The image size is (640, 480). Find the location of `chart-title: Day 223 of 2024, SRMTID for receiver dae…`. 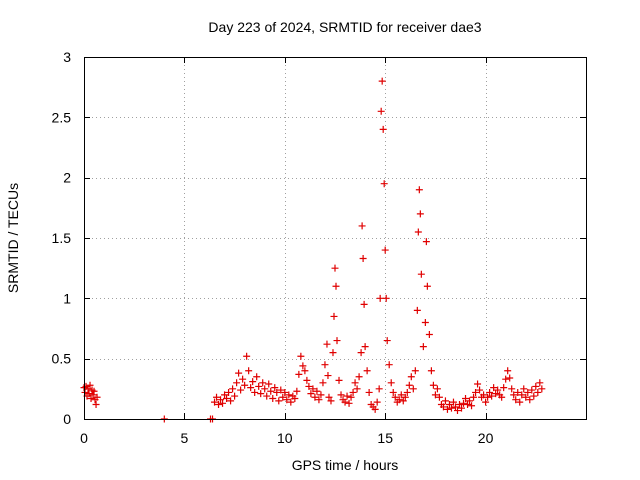

chart-title: Day 223 of 2024, SRMTID for receiver dae… is located at coordinates (344, 27).